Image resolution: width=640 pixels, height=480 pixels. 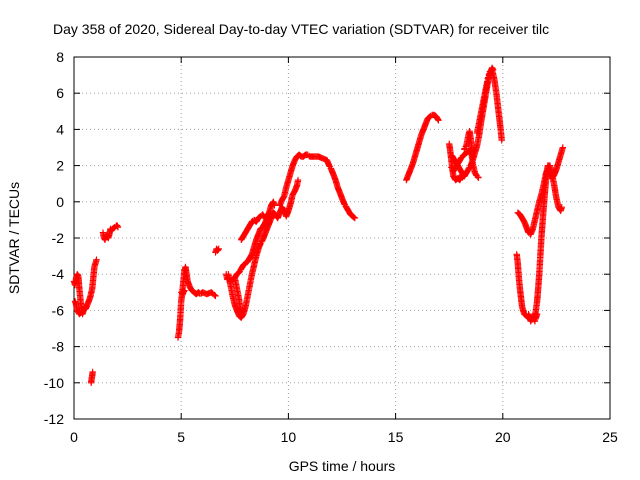 I want to click on y-tick-label: 2, so click(x=60, y=166).